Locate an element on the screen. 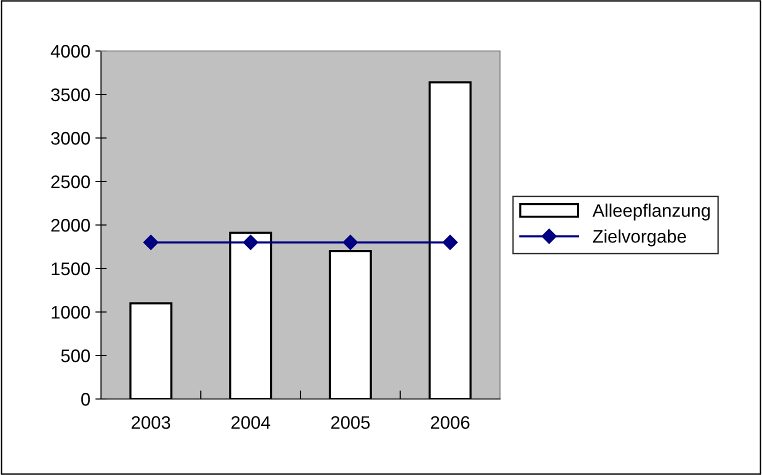 This screenshot has width=762, height=475. y-tick-label: 0 is located at coordinates (85, 399).